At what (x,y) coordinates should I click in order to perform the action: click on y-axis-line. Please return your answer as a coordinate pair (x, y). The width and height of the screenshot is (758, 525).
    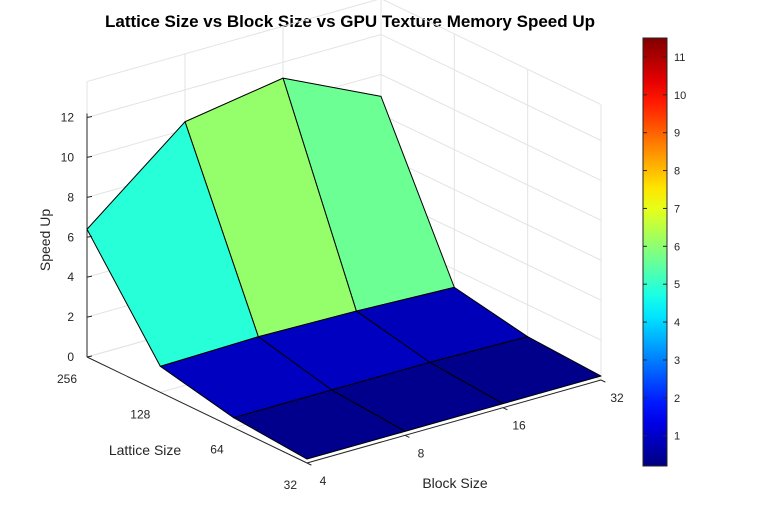
    Looking at the image, I should click on (197, 410).